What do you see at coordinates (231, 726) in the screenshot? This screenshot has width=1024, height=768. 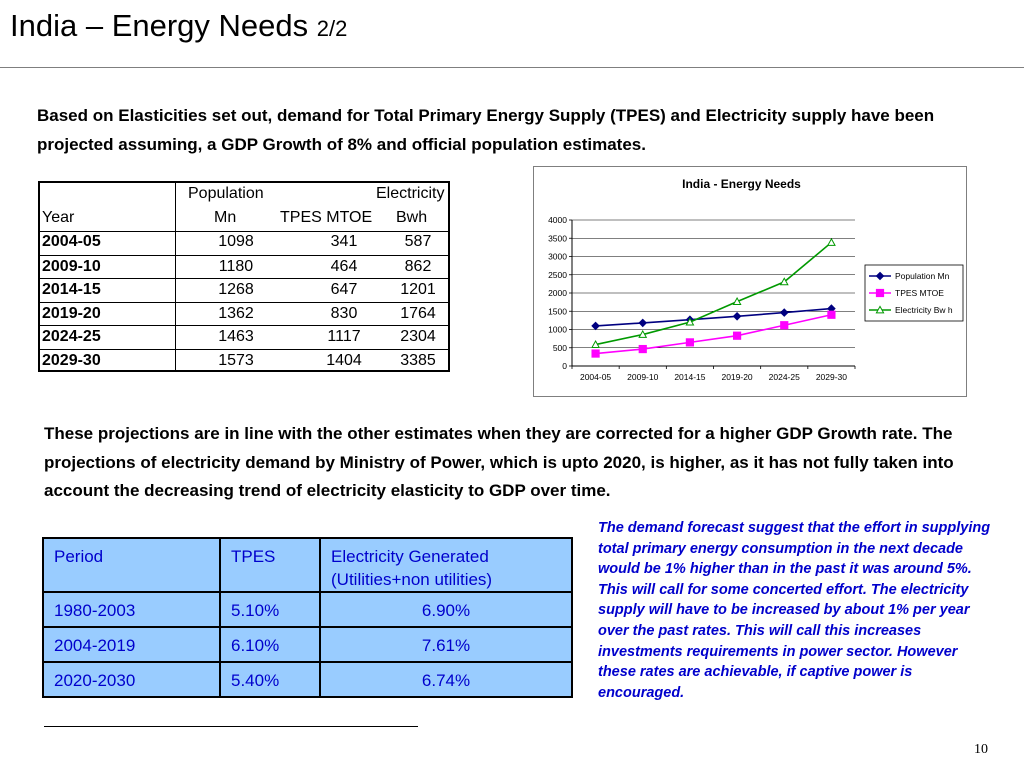 I see `footnote-line` at bounding box center [231, 726].